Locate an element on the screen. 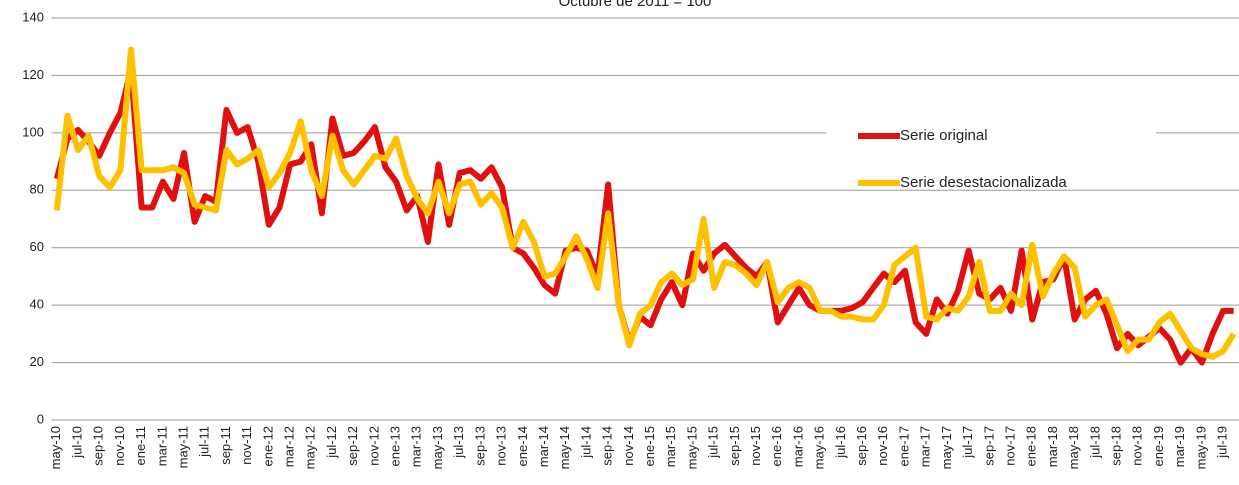 The width and height of the screenshot is (1239, 485). x-tick-label: jul-10 is located at coordinates (76, 442).